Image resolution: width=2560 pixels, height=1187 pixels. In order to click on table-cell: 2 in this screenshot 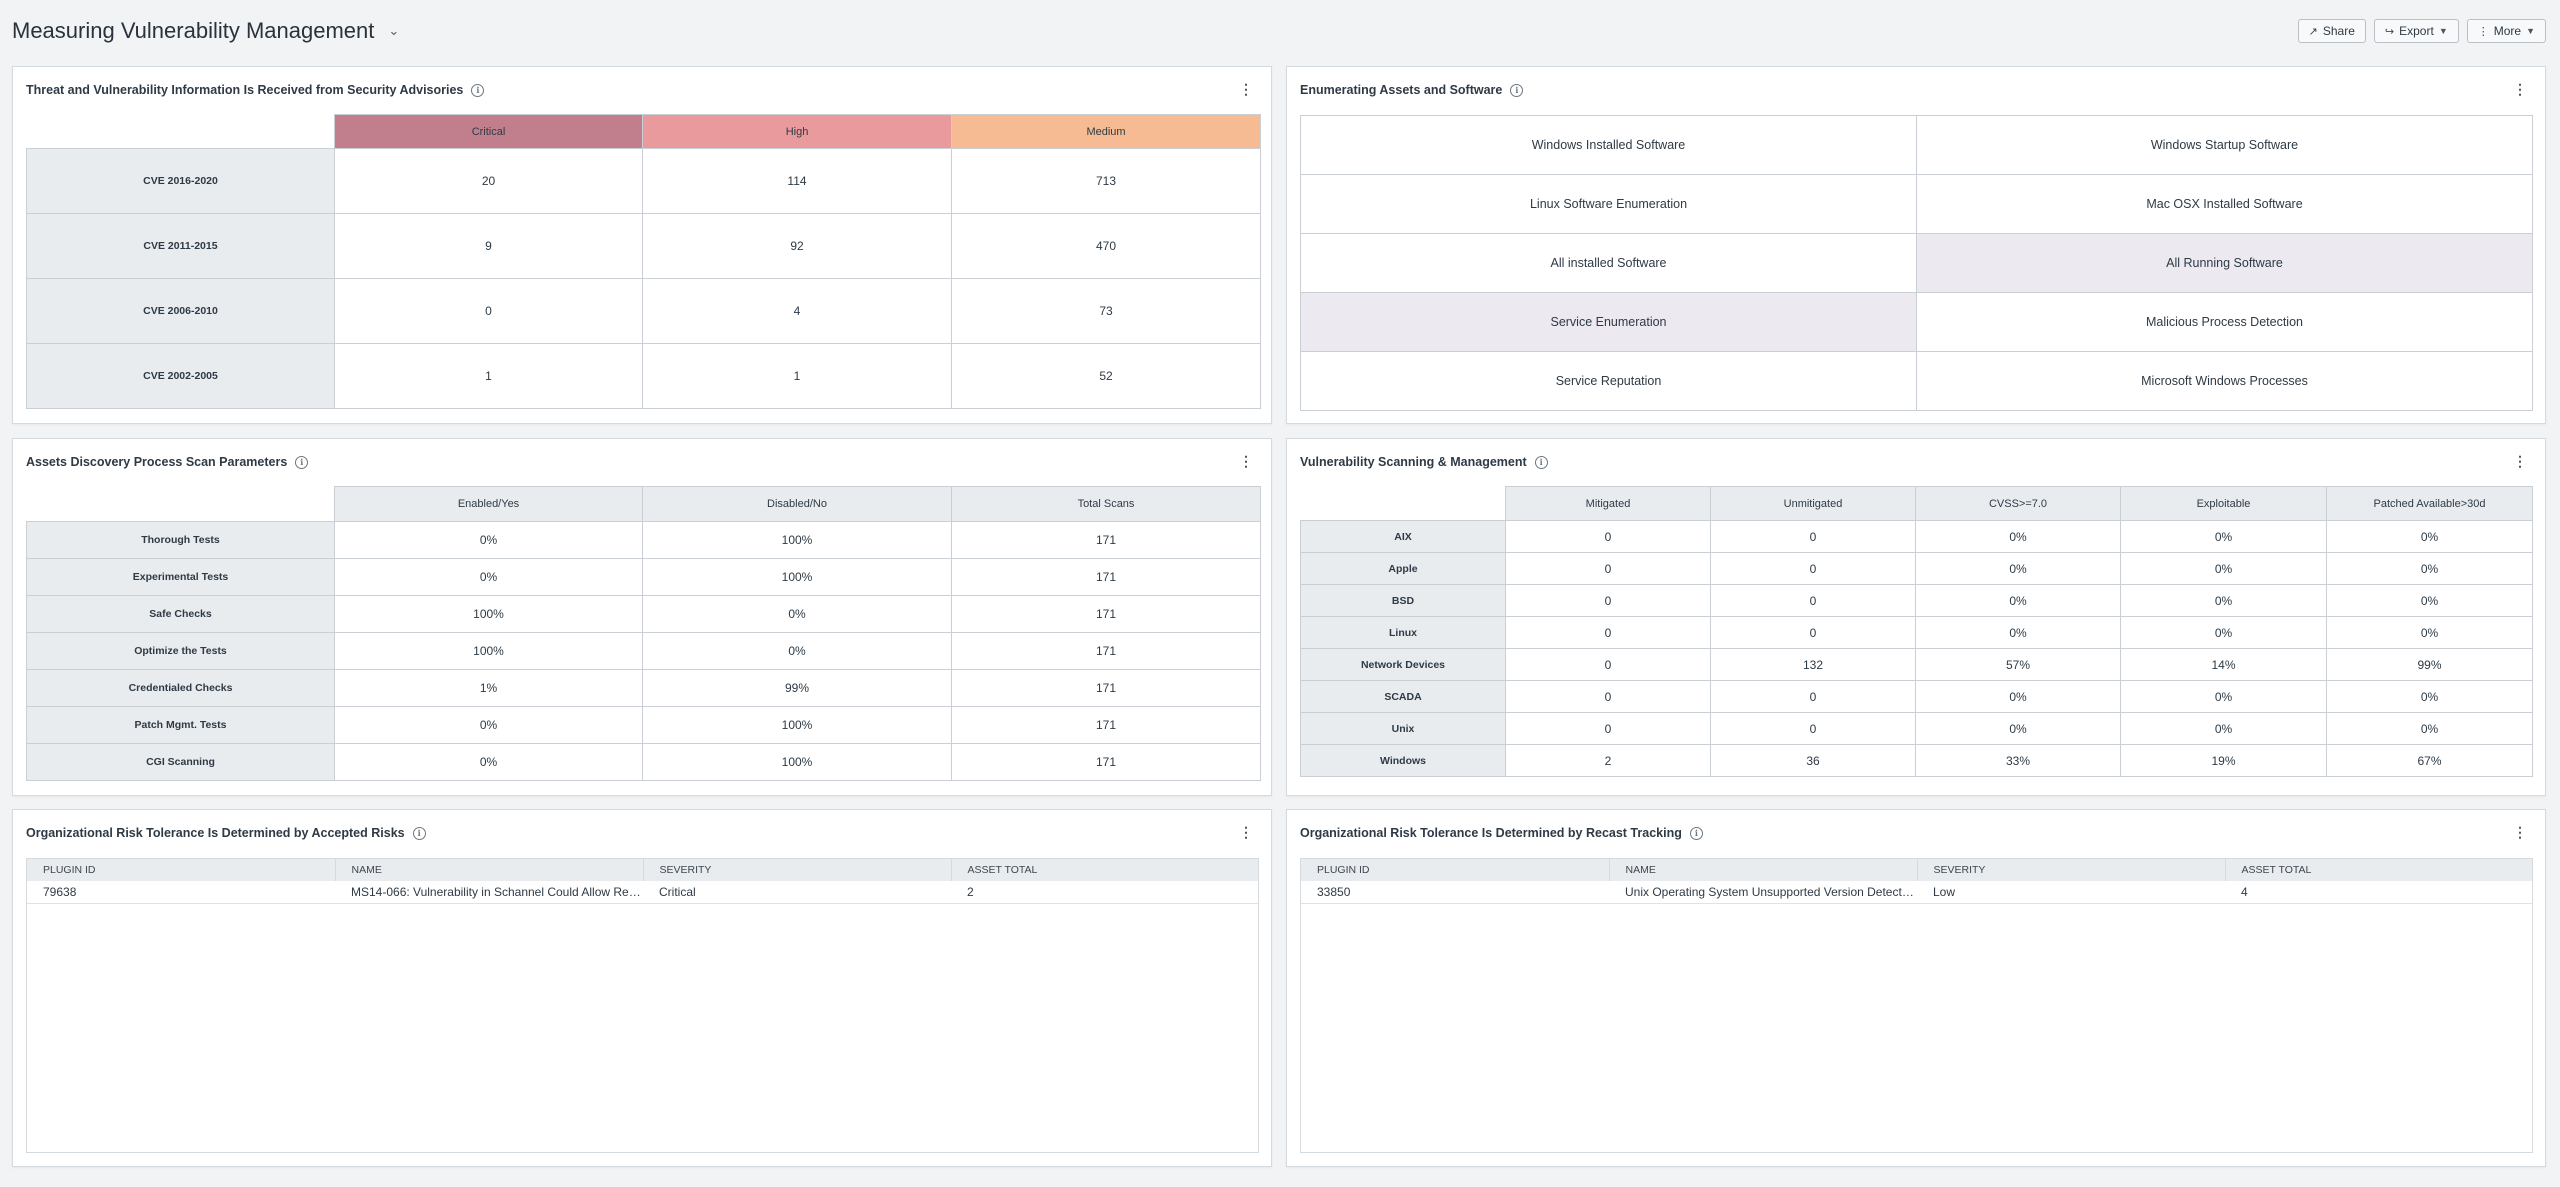, I will do `click(1608, 760)`.